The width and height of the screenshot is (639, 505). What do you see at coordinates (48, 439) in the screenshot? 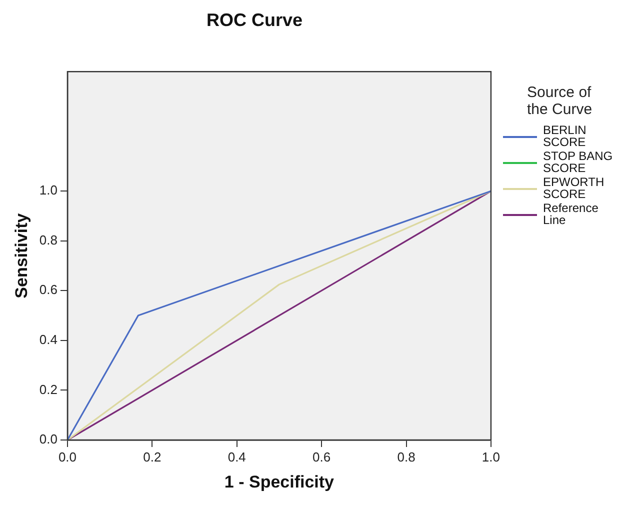
I see `y-tick-label: 0.0` at bounding box center [48, 439].